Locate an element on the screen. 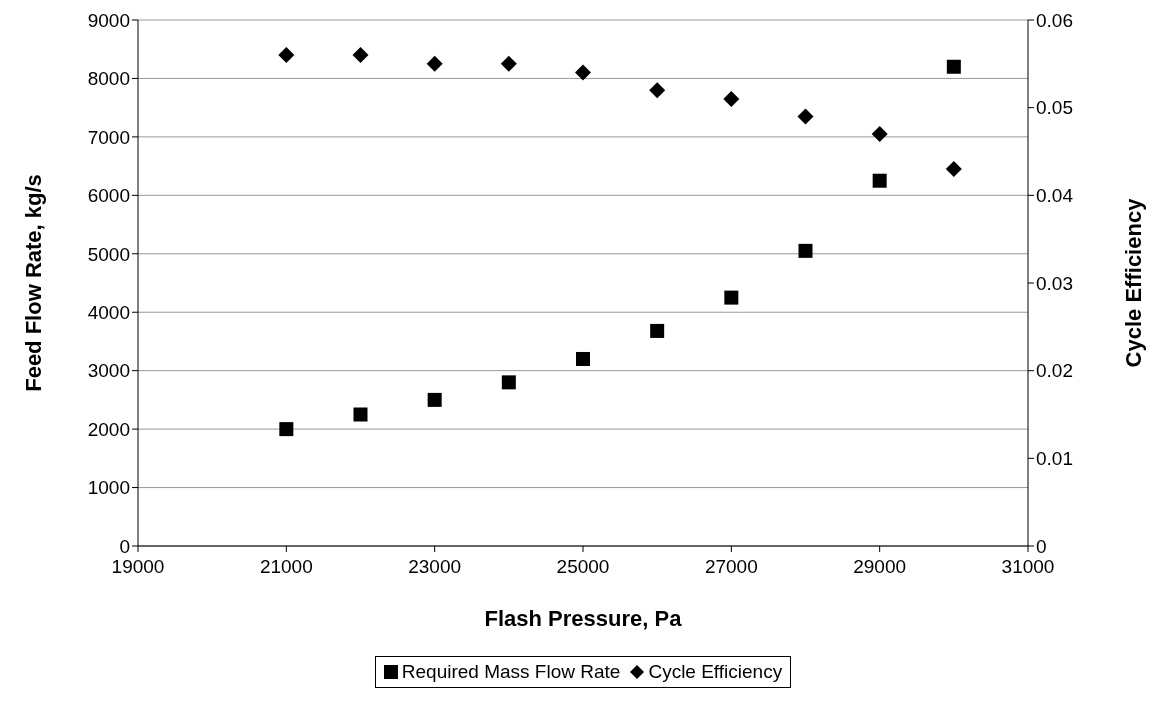  y2-axis-title: Cycle Efficiency is located at coordinates (1133, 282).